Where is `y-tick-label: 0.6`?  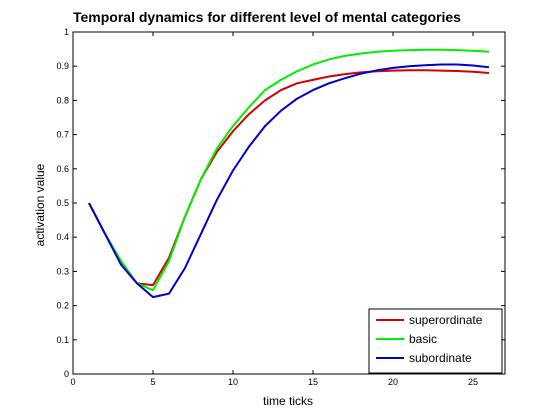
y-tick-label: 0.6 is located at coordinates (62, 169).